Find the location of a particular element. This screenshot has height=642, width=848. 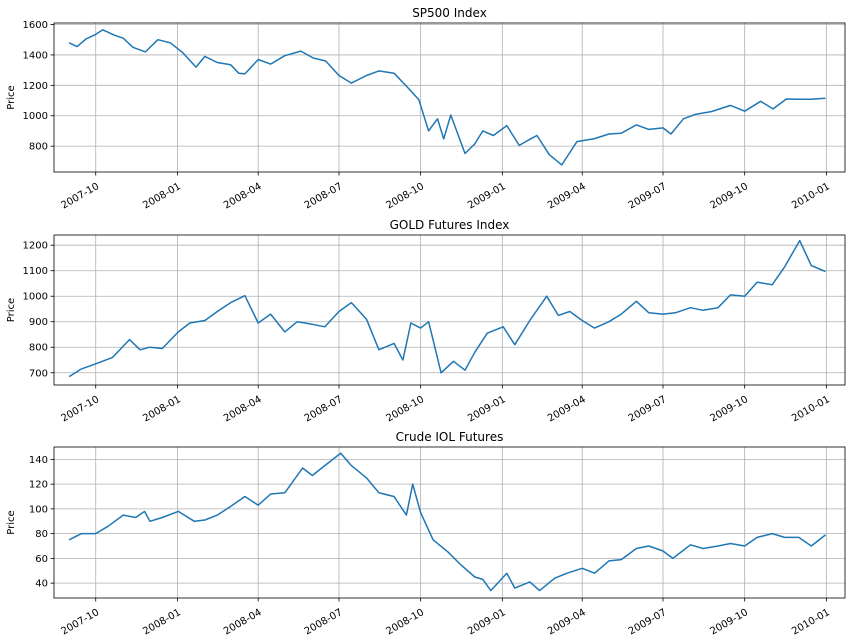

chart-title: Crude IOL Futures is located at coordinates (450, 437).